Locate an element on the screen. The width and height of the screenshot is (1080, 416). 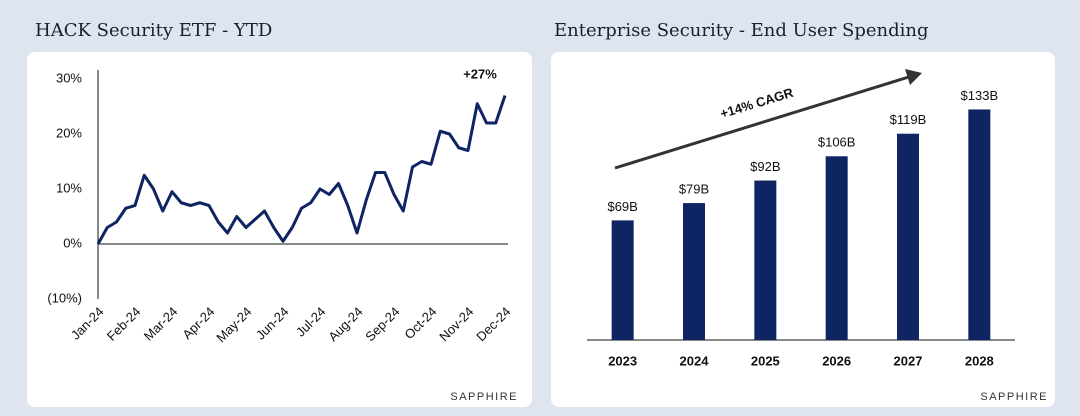
arrow-head is located at coordinates (913, 77).